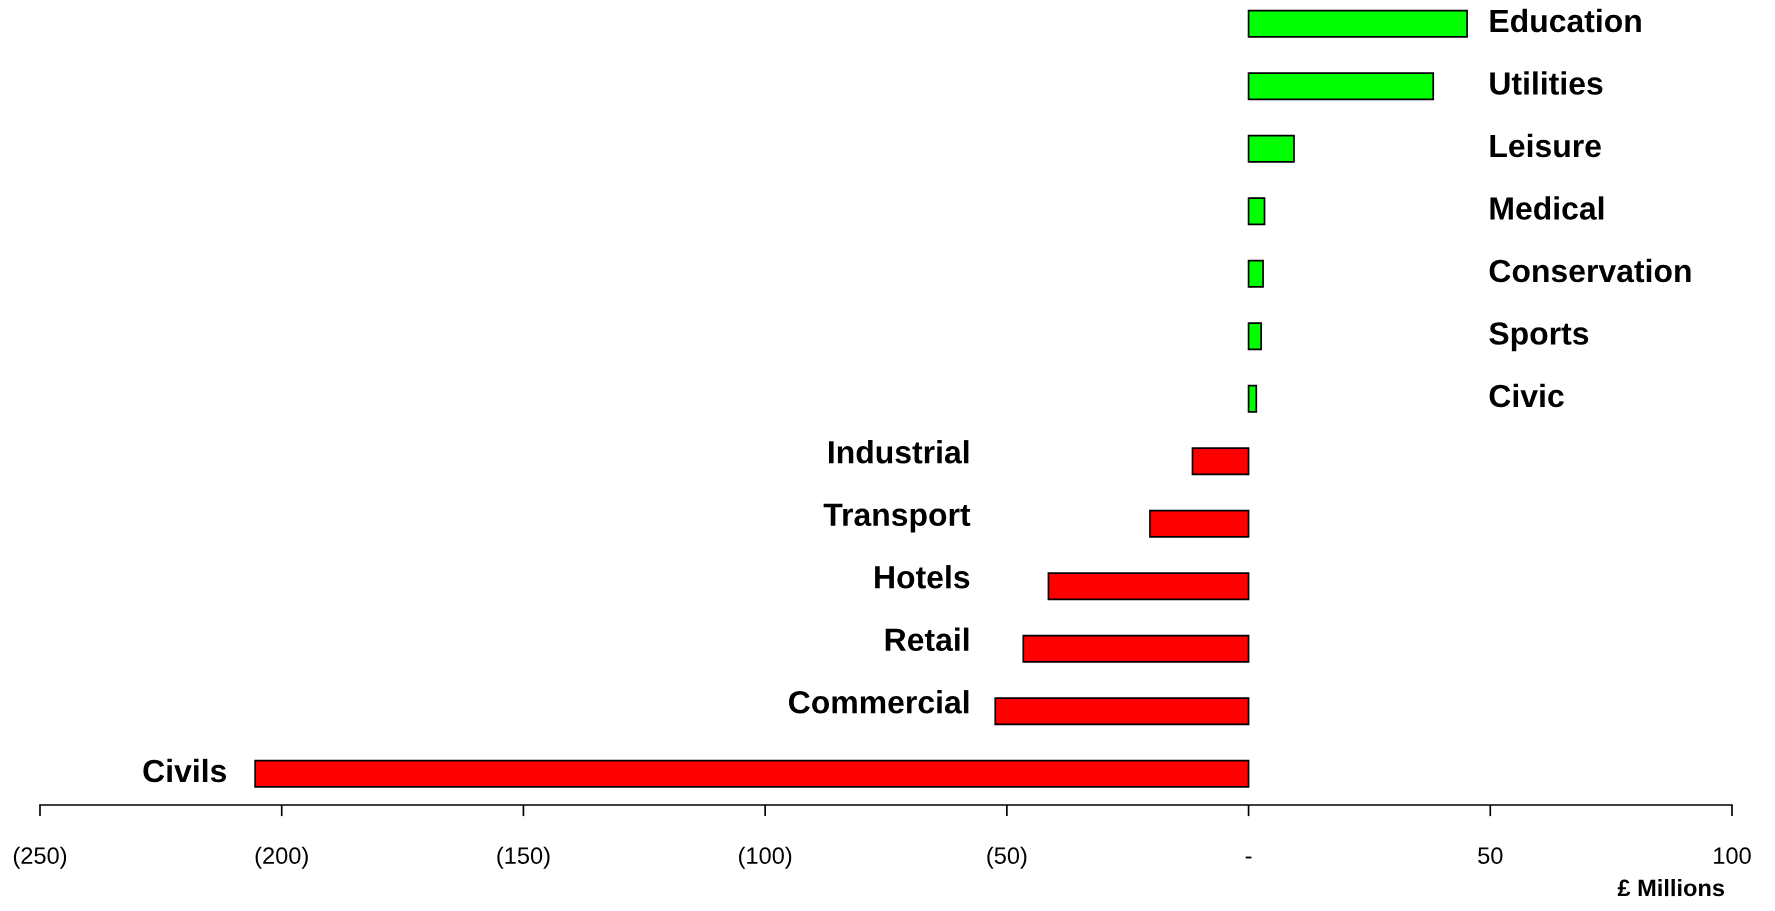 The width and height of the screenshot is (1775, 911). What do you see at coordinates (1590, 270) in the screenshot?
I see `y-tick-label: Conservation` at bounding box center [1590, 270].